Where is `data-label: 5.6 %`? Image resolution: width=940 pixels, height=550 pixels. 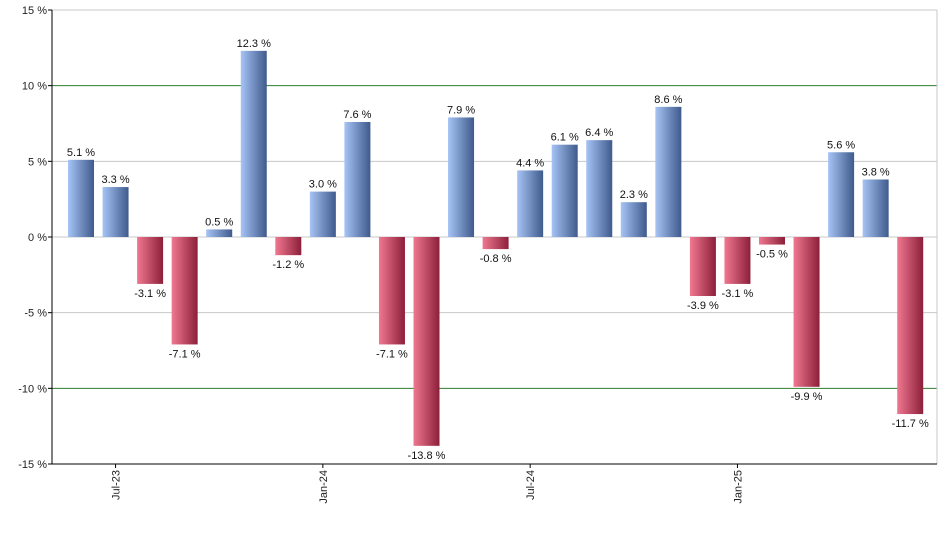
data-label: 5.6 % is located at coordinates (841, 145).